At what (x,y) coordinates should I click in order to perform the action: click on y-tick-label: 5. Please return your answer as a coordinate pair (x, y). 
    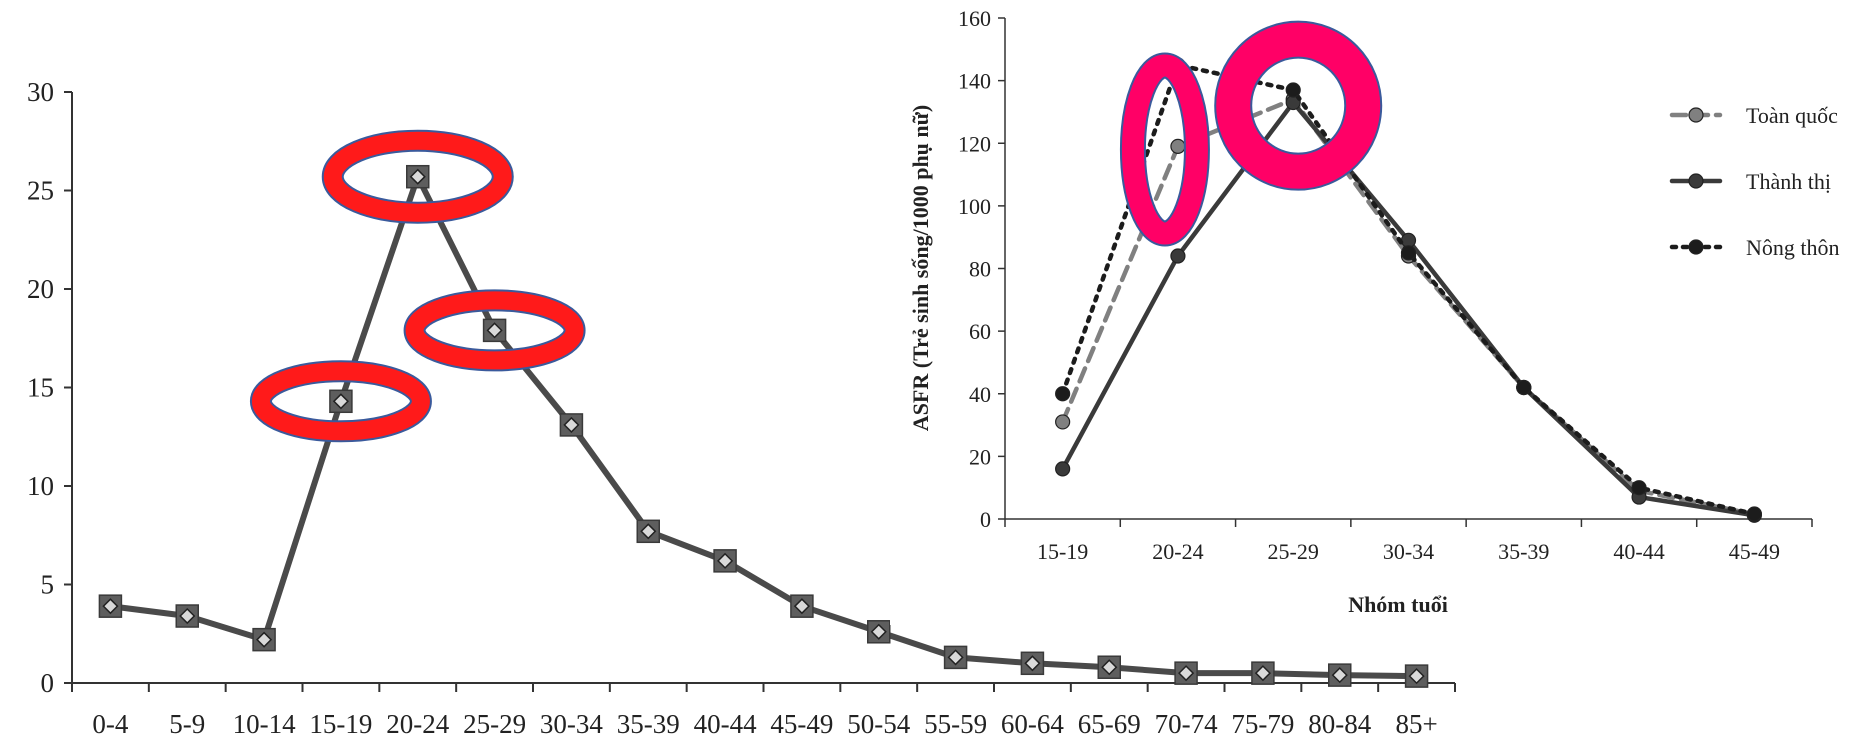
    Looking at the image, I should click on (48, 585).